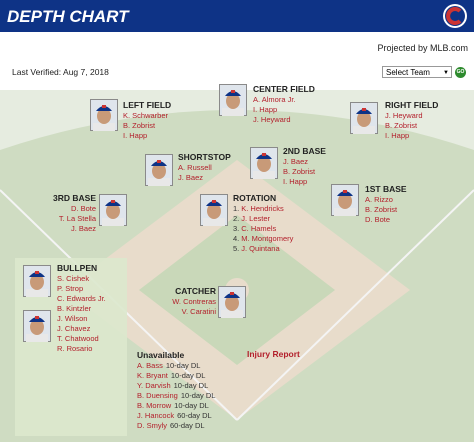  Describe the element at coordinates (152, 425) in the screenshot. I see `player-name: D. Smyly` at that location.